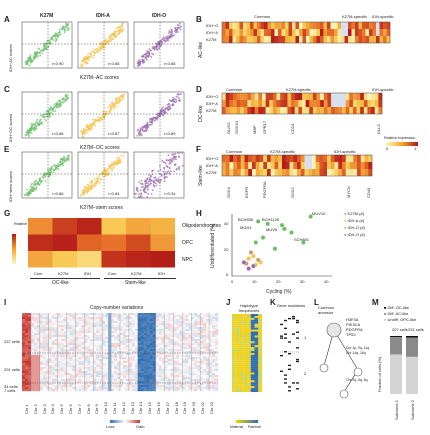  I want to click on panel-label-a: A, so click(7, 19).